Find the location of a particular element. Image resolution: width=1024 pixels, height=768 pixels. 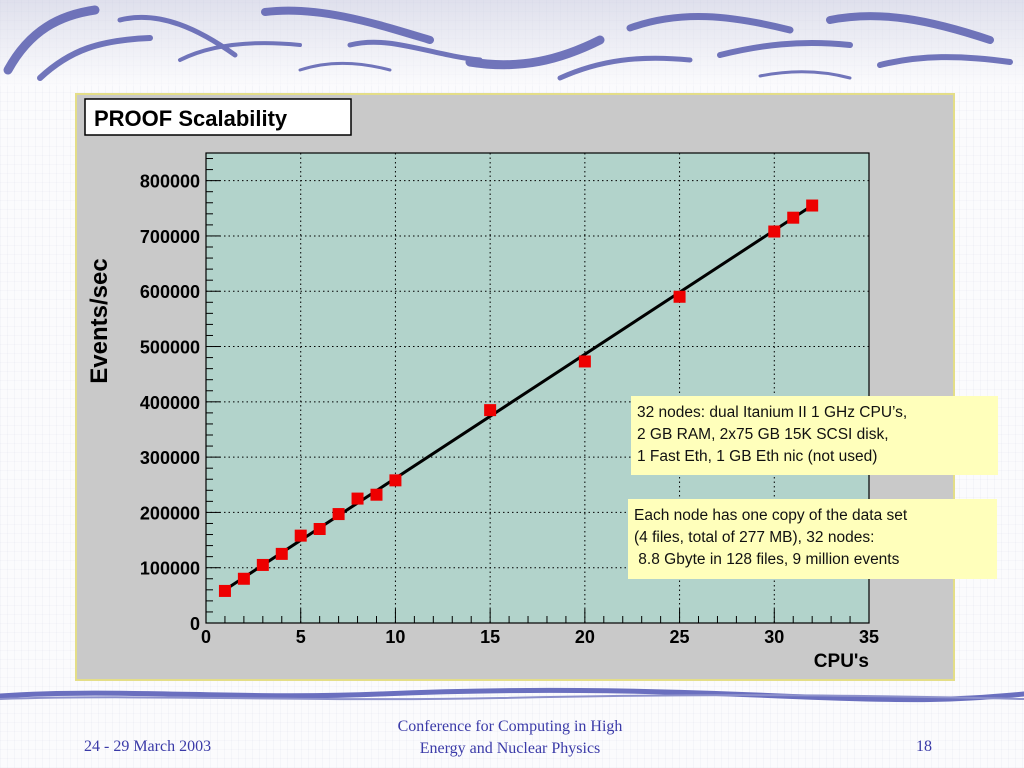

footer-conference-line2: Energy and Nuclear Physics is located at coordinates (510, 748).